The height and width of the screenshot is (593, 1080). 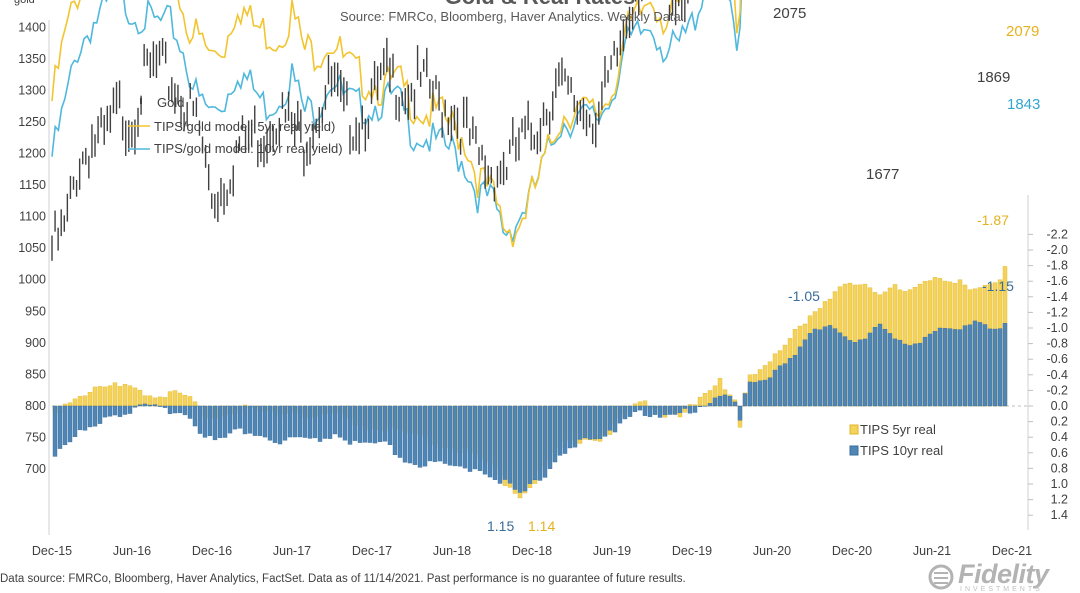 I want to click on left-tick-label: 1150, so click(x=32, y=185).